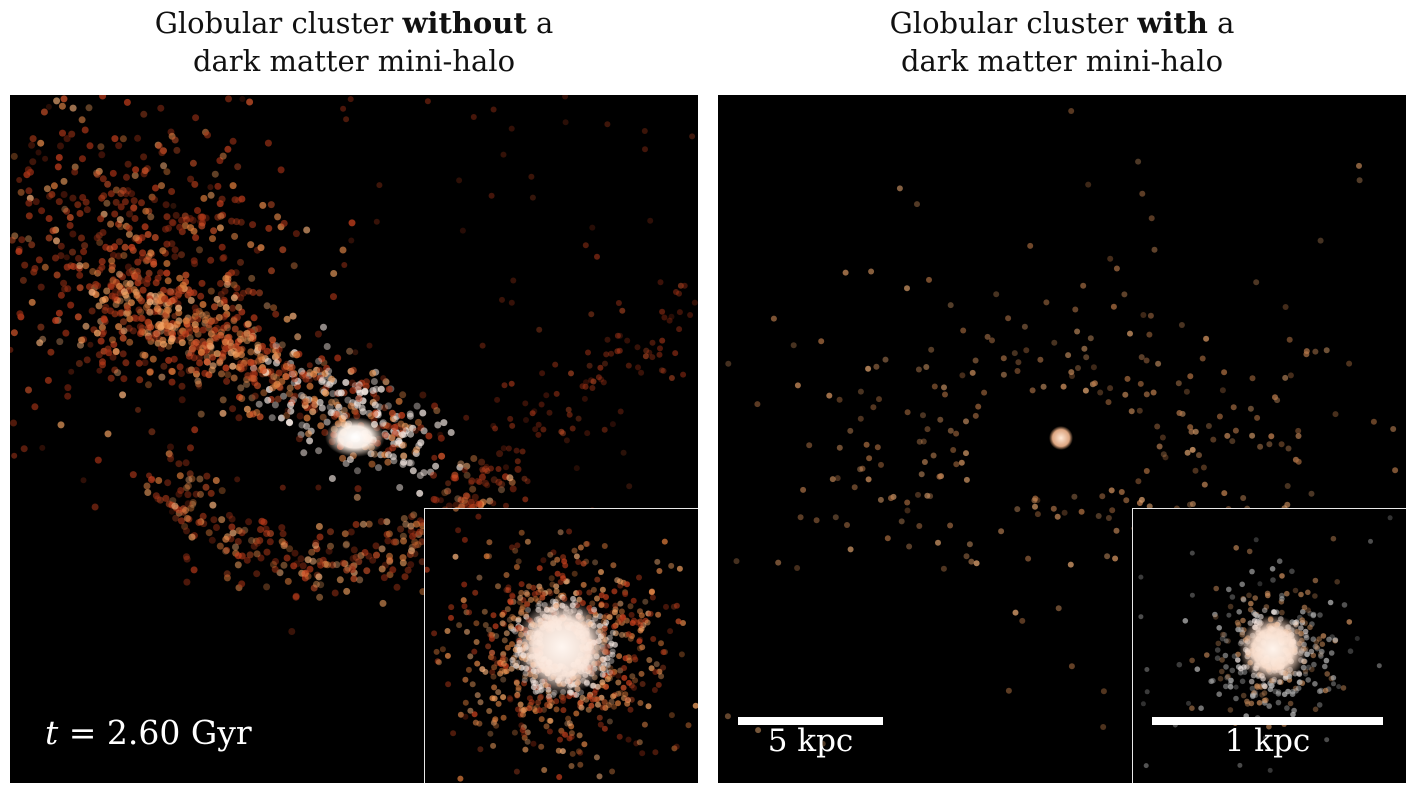 This screenshot has width=1416, height=790. What do you see at coordinates (810, 741) in the screenshot?
I see `scalebar-main-label: 5 kpc` at bounding box center [810, 741].